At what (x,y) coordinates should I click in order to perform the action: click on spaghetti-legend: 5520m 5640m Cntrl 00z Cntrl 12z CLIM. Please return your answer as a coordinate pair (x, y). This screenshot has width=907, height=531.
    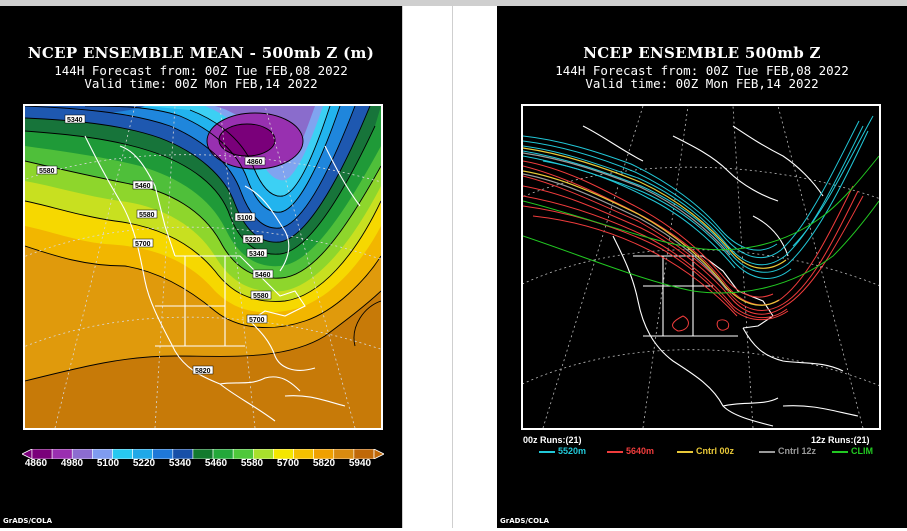
    Looking at the image, I should click on (712, 453).